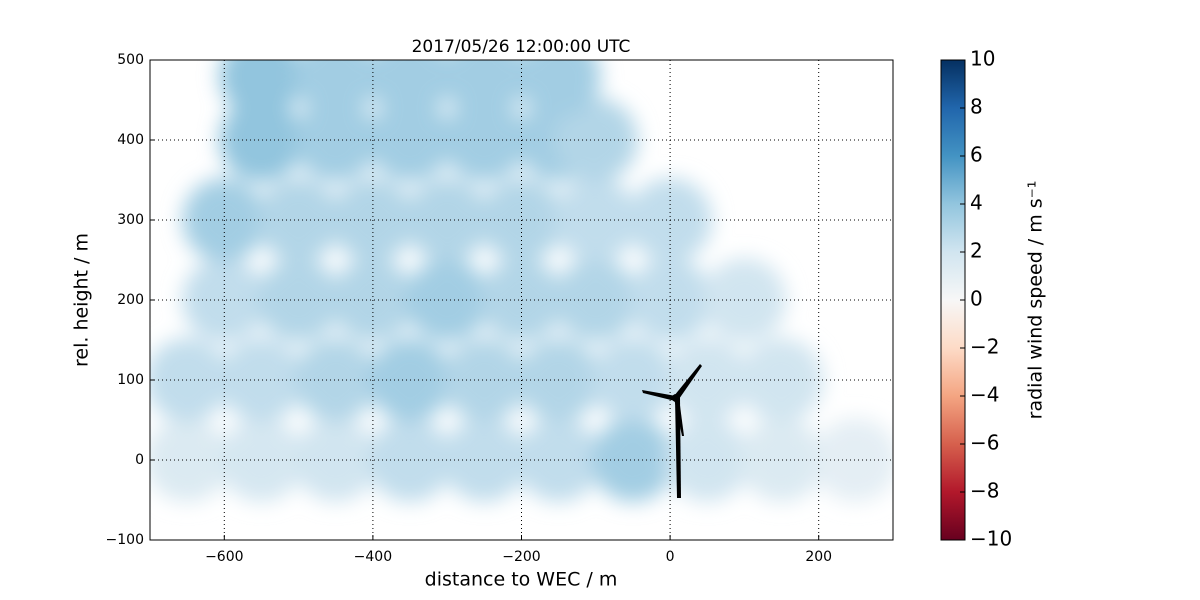  Describe the element at coordinates (984, 491) in the screenshot. I see `colorbar-tick-label: −8` at that location.